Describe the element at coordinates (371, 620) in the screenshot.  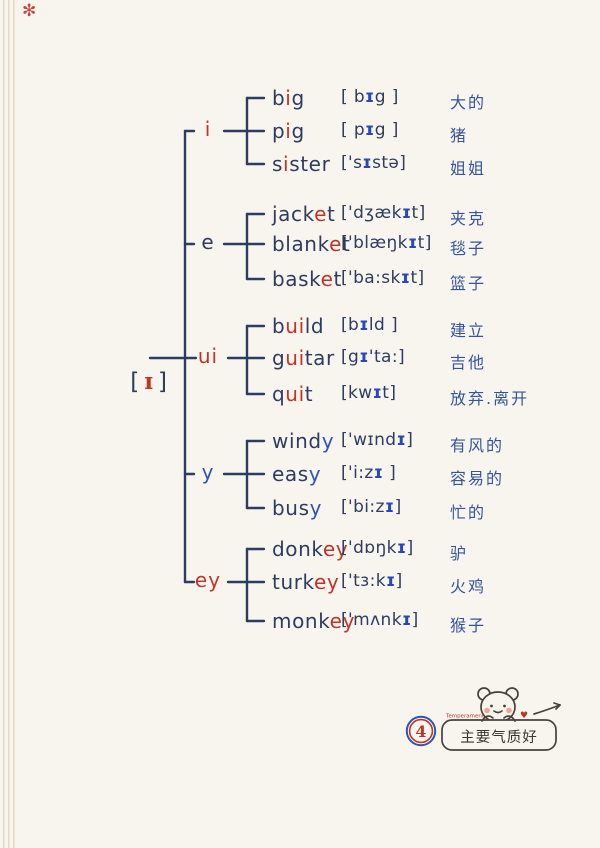
I see `ph-prefix: ['mʌnk` at that location.